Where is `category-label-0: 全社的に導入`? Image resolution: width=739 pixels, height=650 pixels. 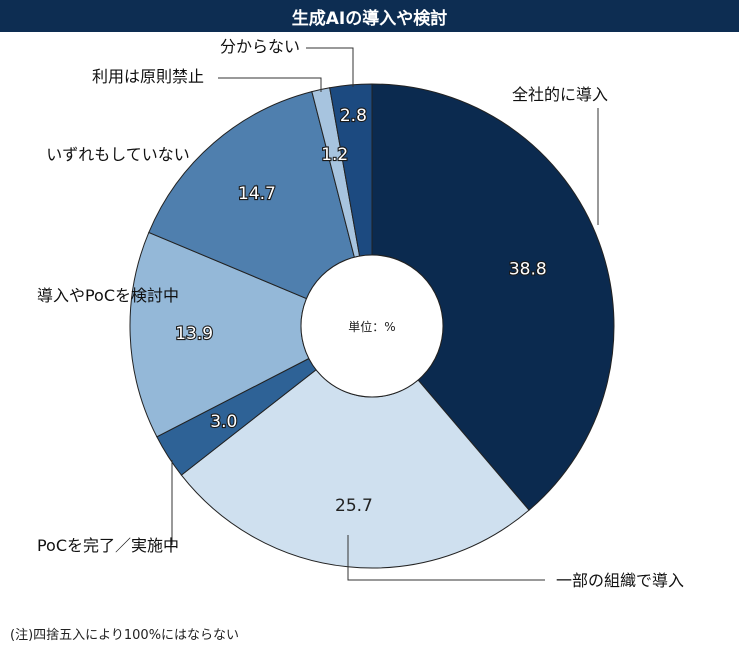 category-label-0: 全社的に導入 is located at coordinates (560, 94).